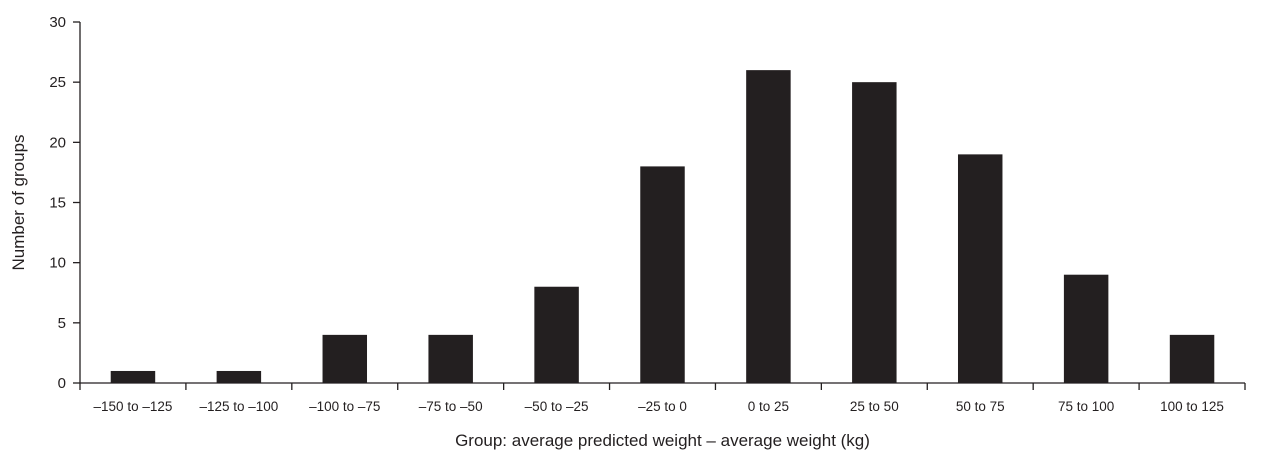  Describe the element at coordinates (980, 406) in the screenshot. I see `x-tick-label: 50 to 75` at that location.